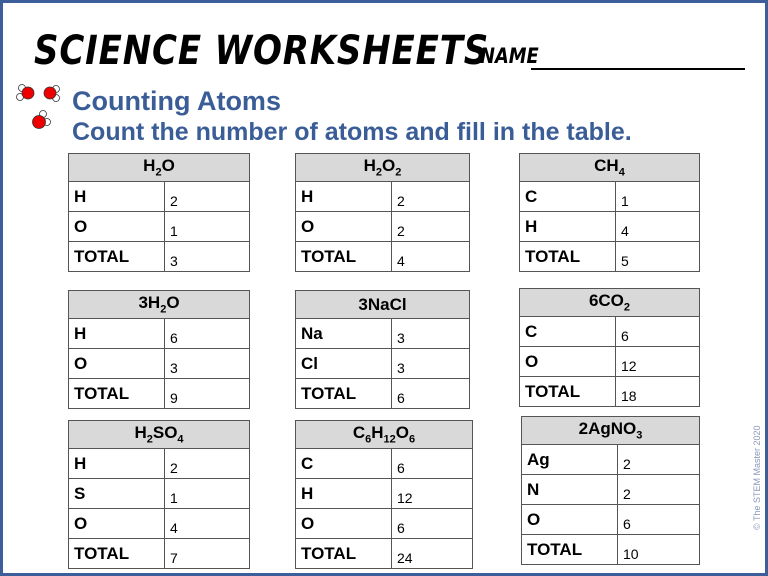  What do you see at coordinates (207, 553) in the screenshot?
I see `atom-count-cell: 7` at bounding box center [207, 553].